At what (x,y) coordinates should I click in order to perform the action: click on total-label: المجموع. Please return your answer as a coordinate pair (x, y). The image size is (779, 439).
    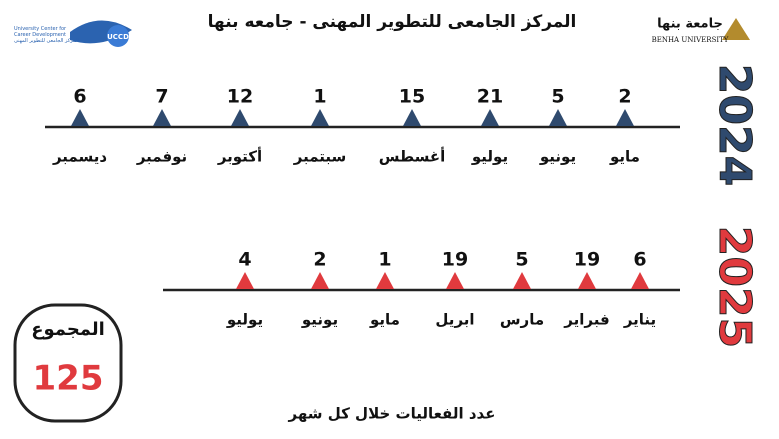
    Looking at the image, I should click on (68, 329).